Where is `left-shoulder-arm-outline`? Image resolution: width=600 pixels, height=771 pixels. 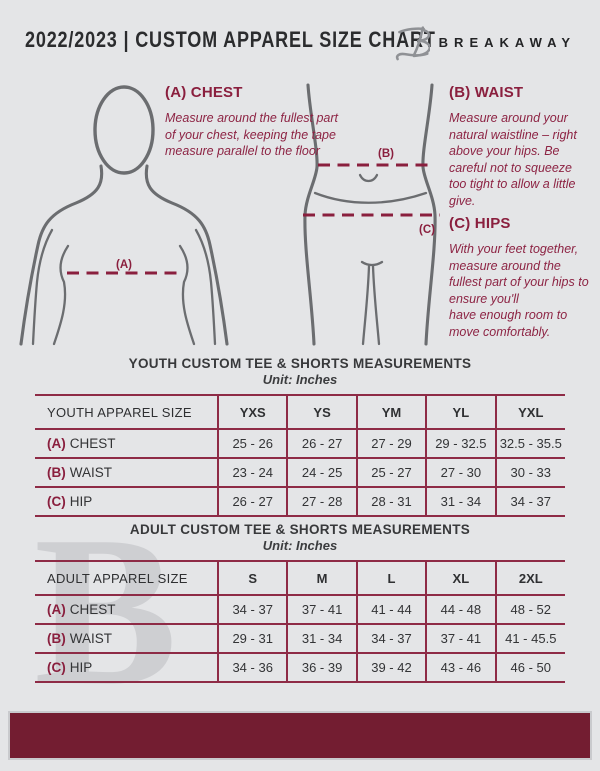
left-shoulder-arm-outline is located at coordinates (61, 255).